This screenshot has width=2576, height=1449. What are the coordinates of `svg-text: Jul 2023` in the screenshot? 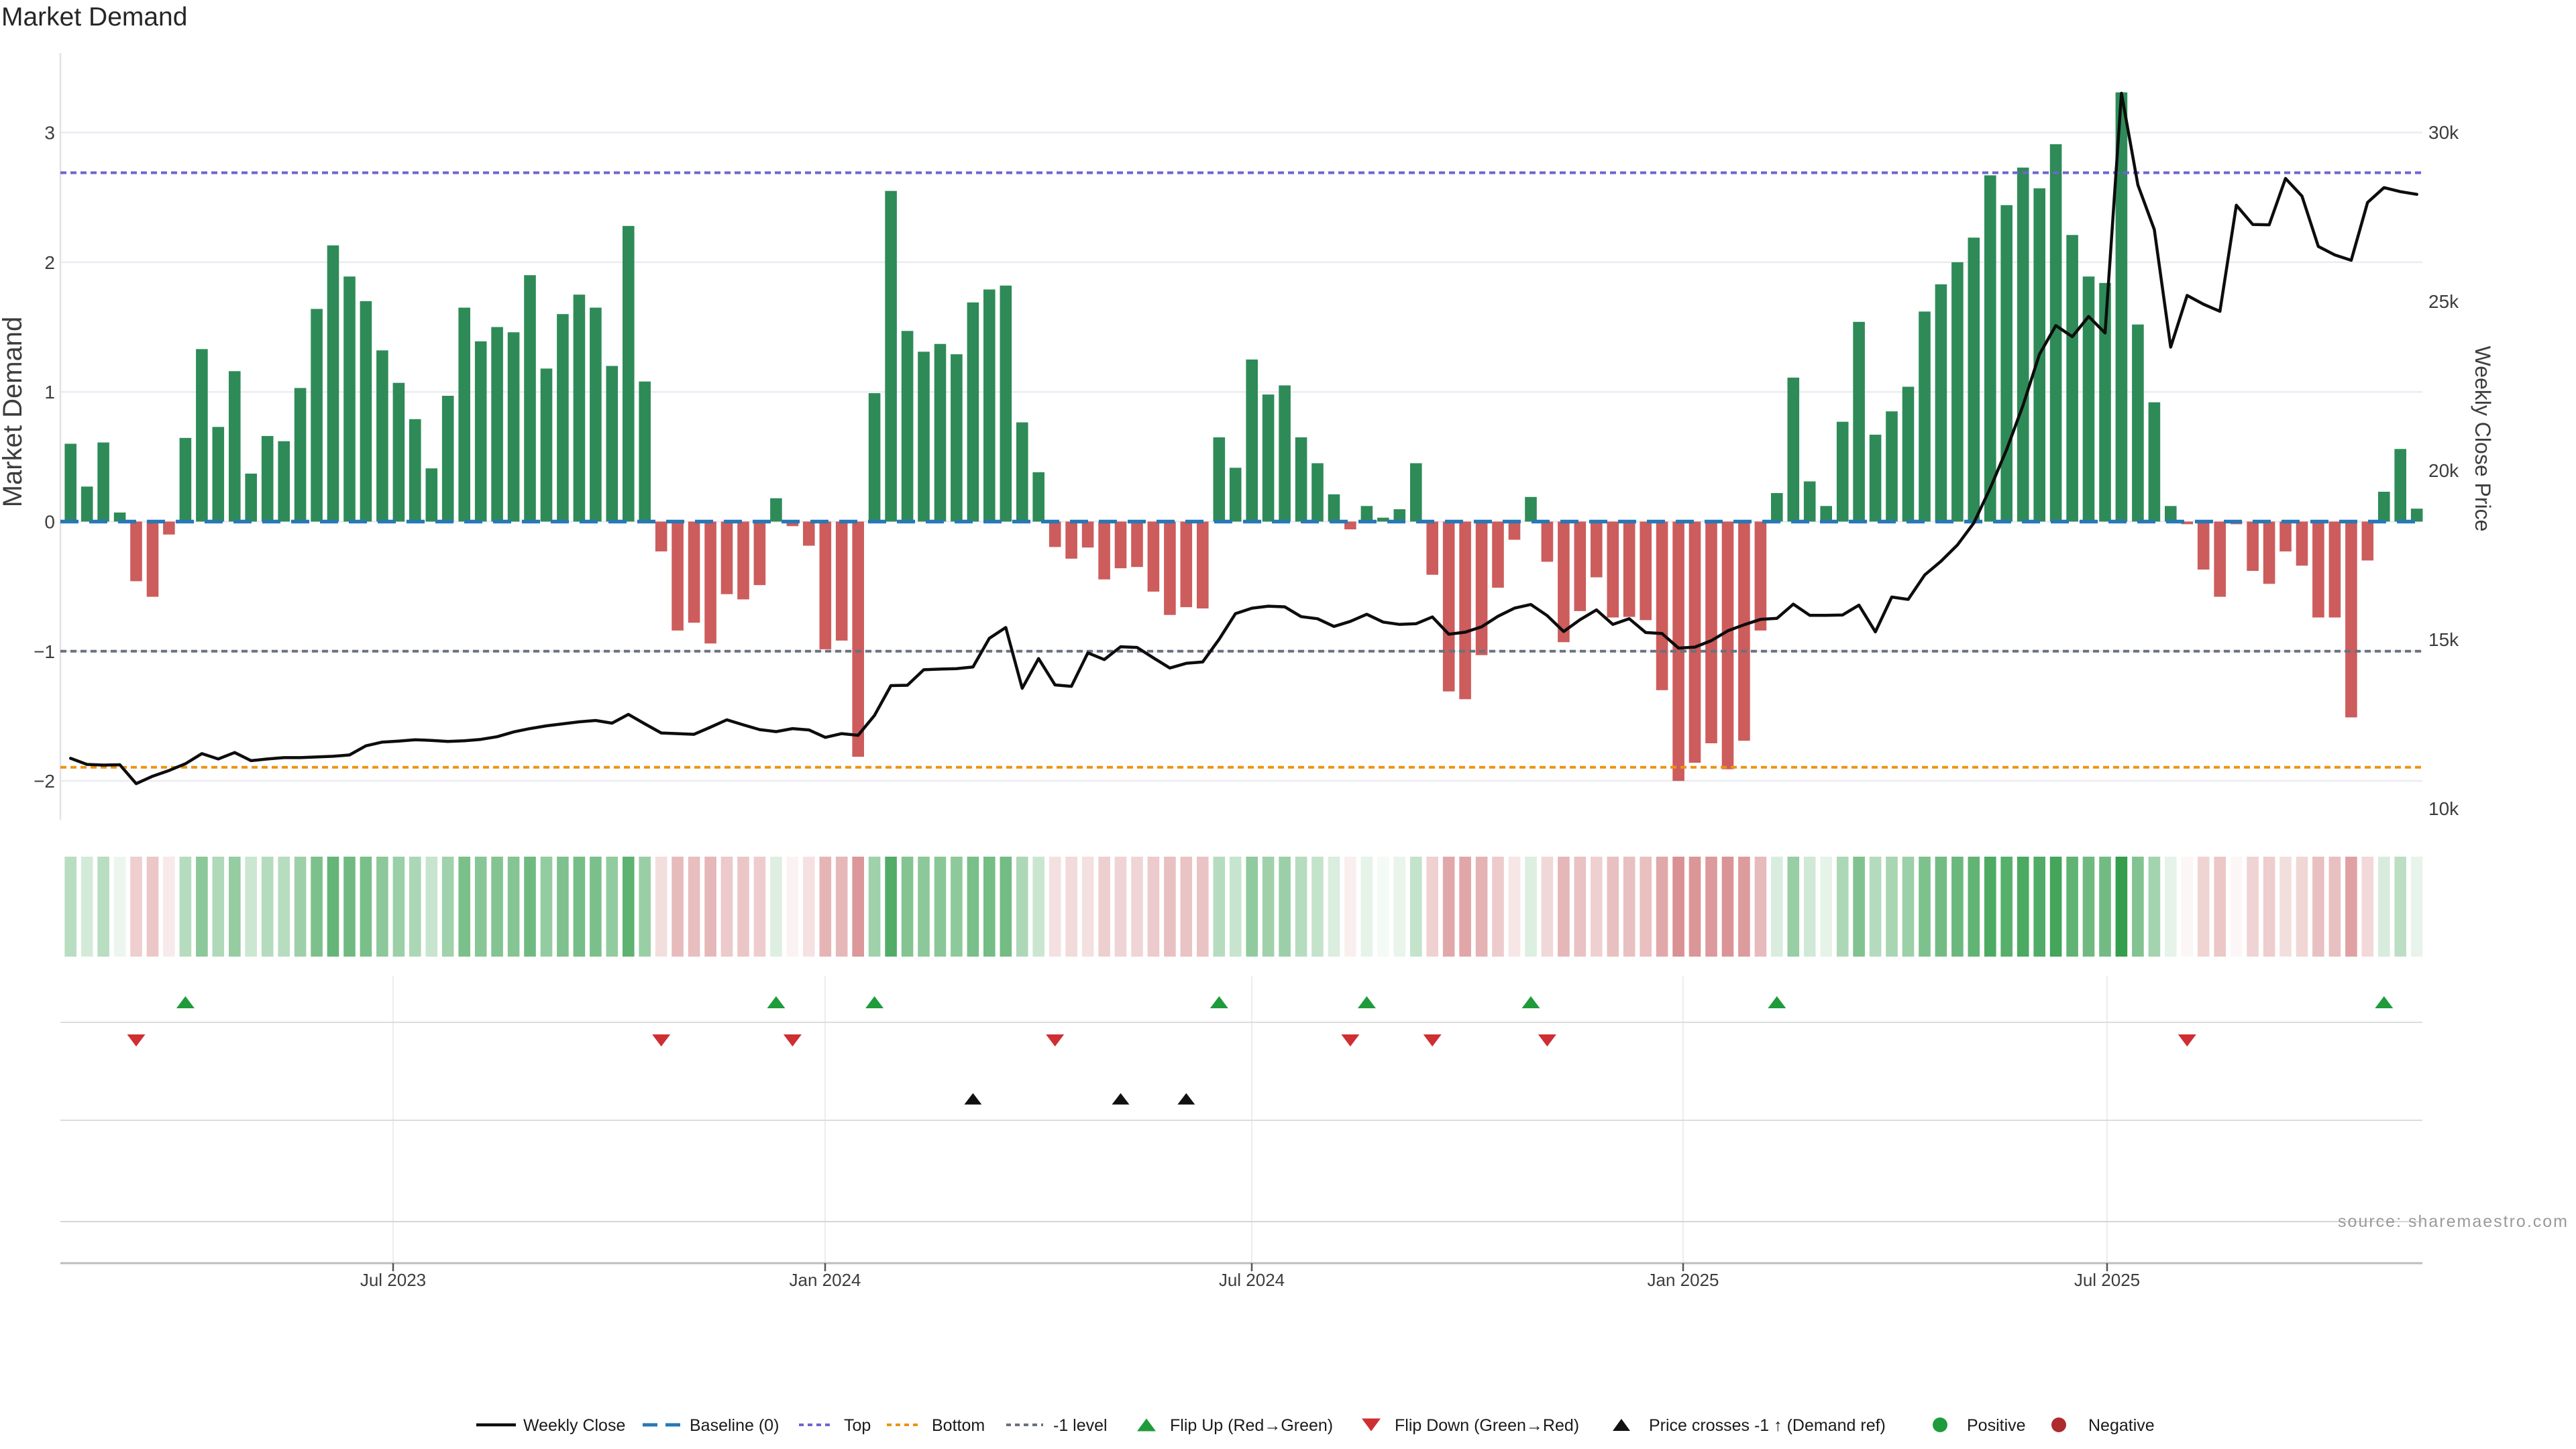 It's located at (393, 1280).